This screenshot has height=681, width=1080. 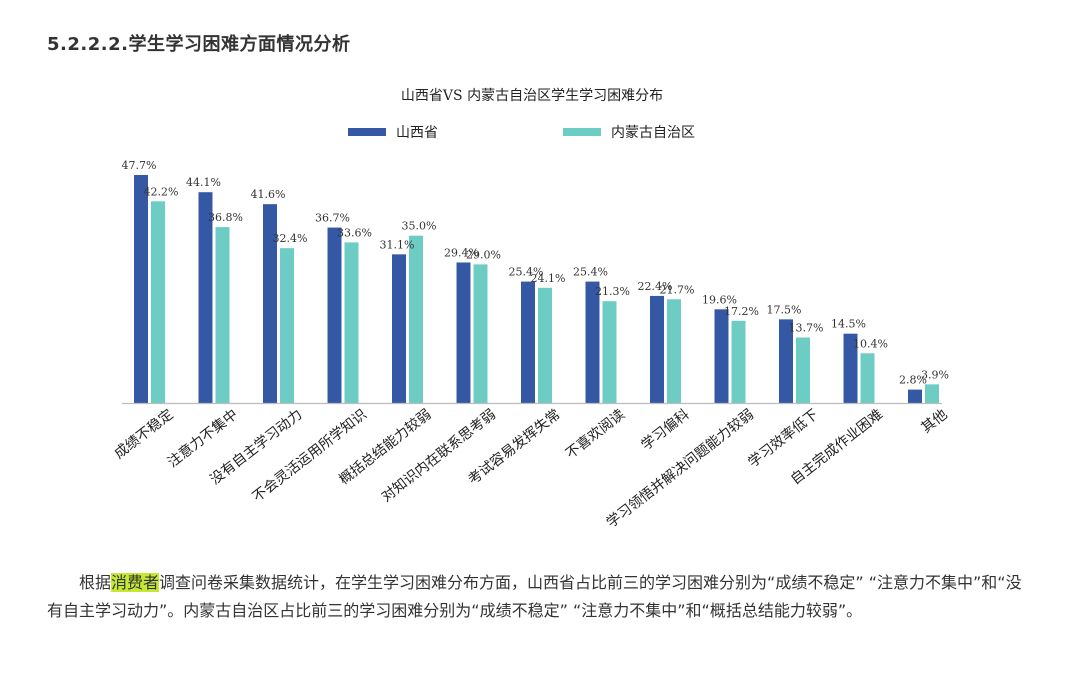 I want to click on category-label-8: 学习偏科, so click(x=665, y=430).